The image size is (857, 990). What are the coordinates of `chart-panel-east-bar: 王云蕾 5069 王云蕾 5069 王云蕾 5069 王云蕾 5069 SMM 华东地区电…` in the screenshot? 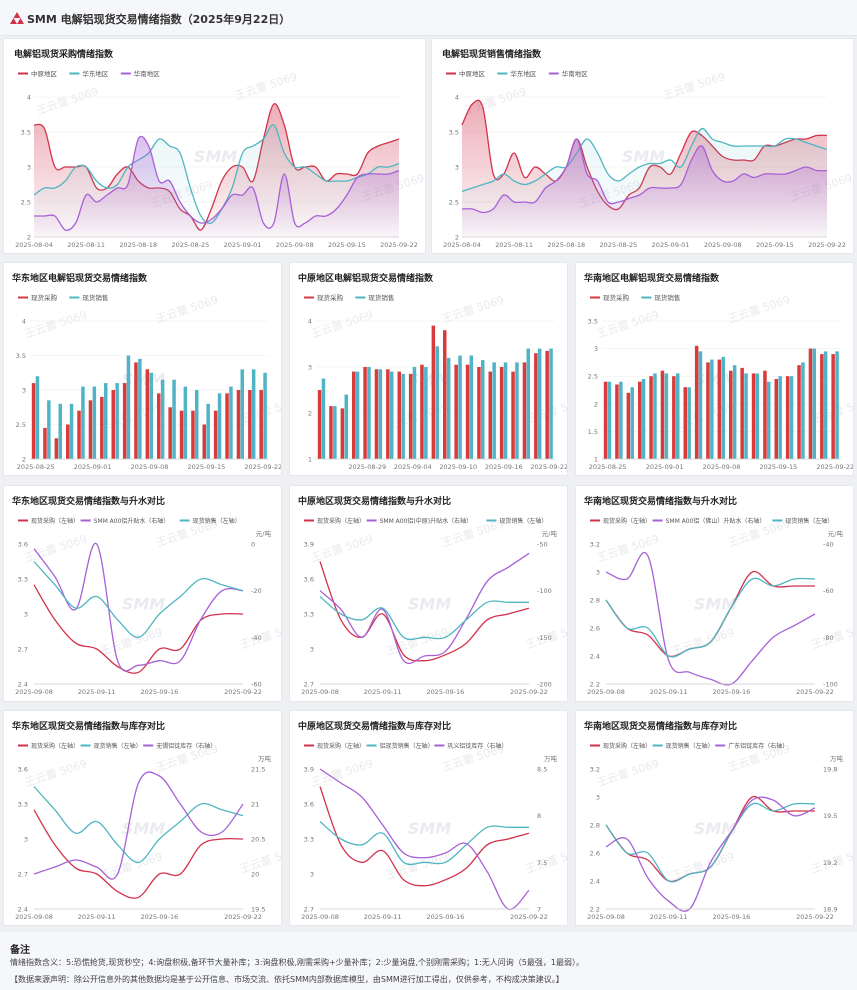 It's located at (142, 369).